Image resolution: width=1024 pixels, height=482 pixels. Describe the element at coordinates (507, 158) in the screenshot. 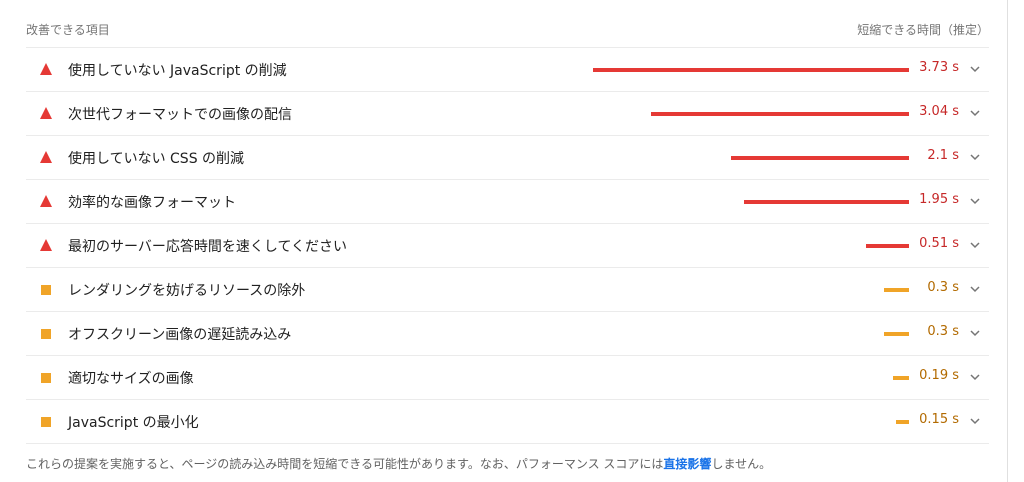

I see `opportunity-row: 使用していない CSS の削減 2.1 s` at that location.